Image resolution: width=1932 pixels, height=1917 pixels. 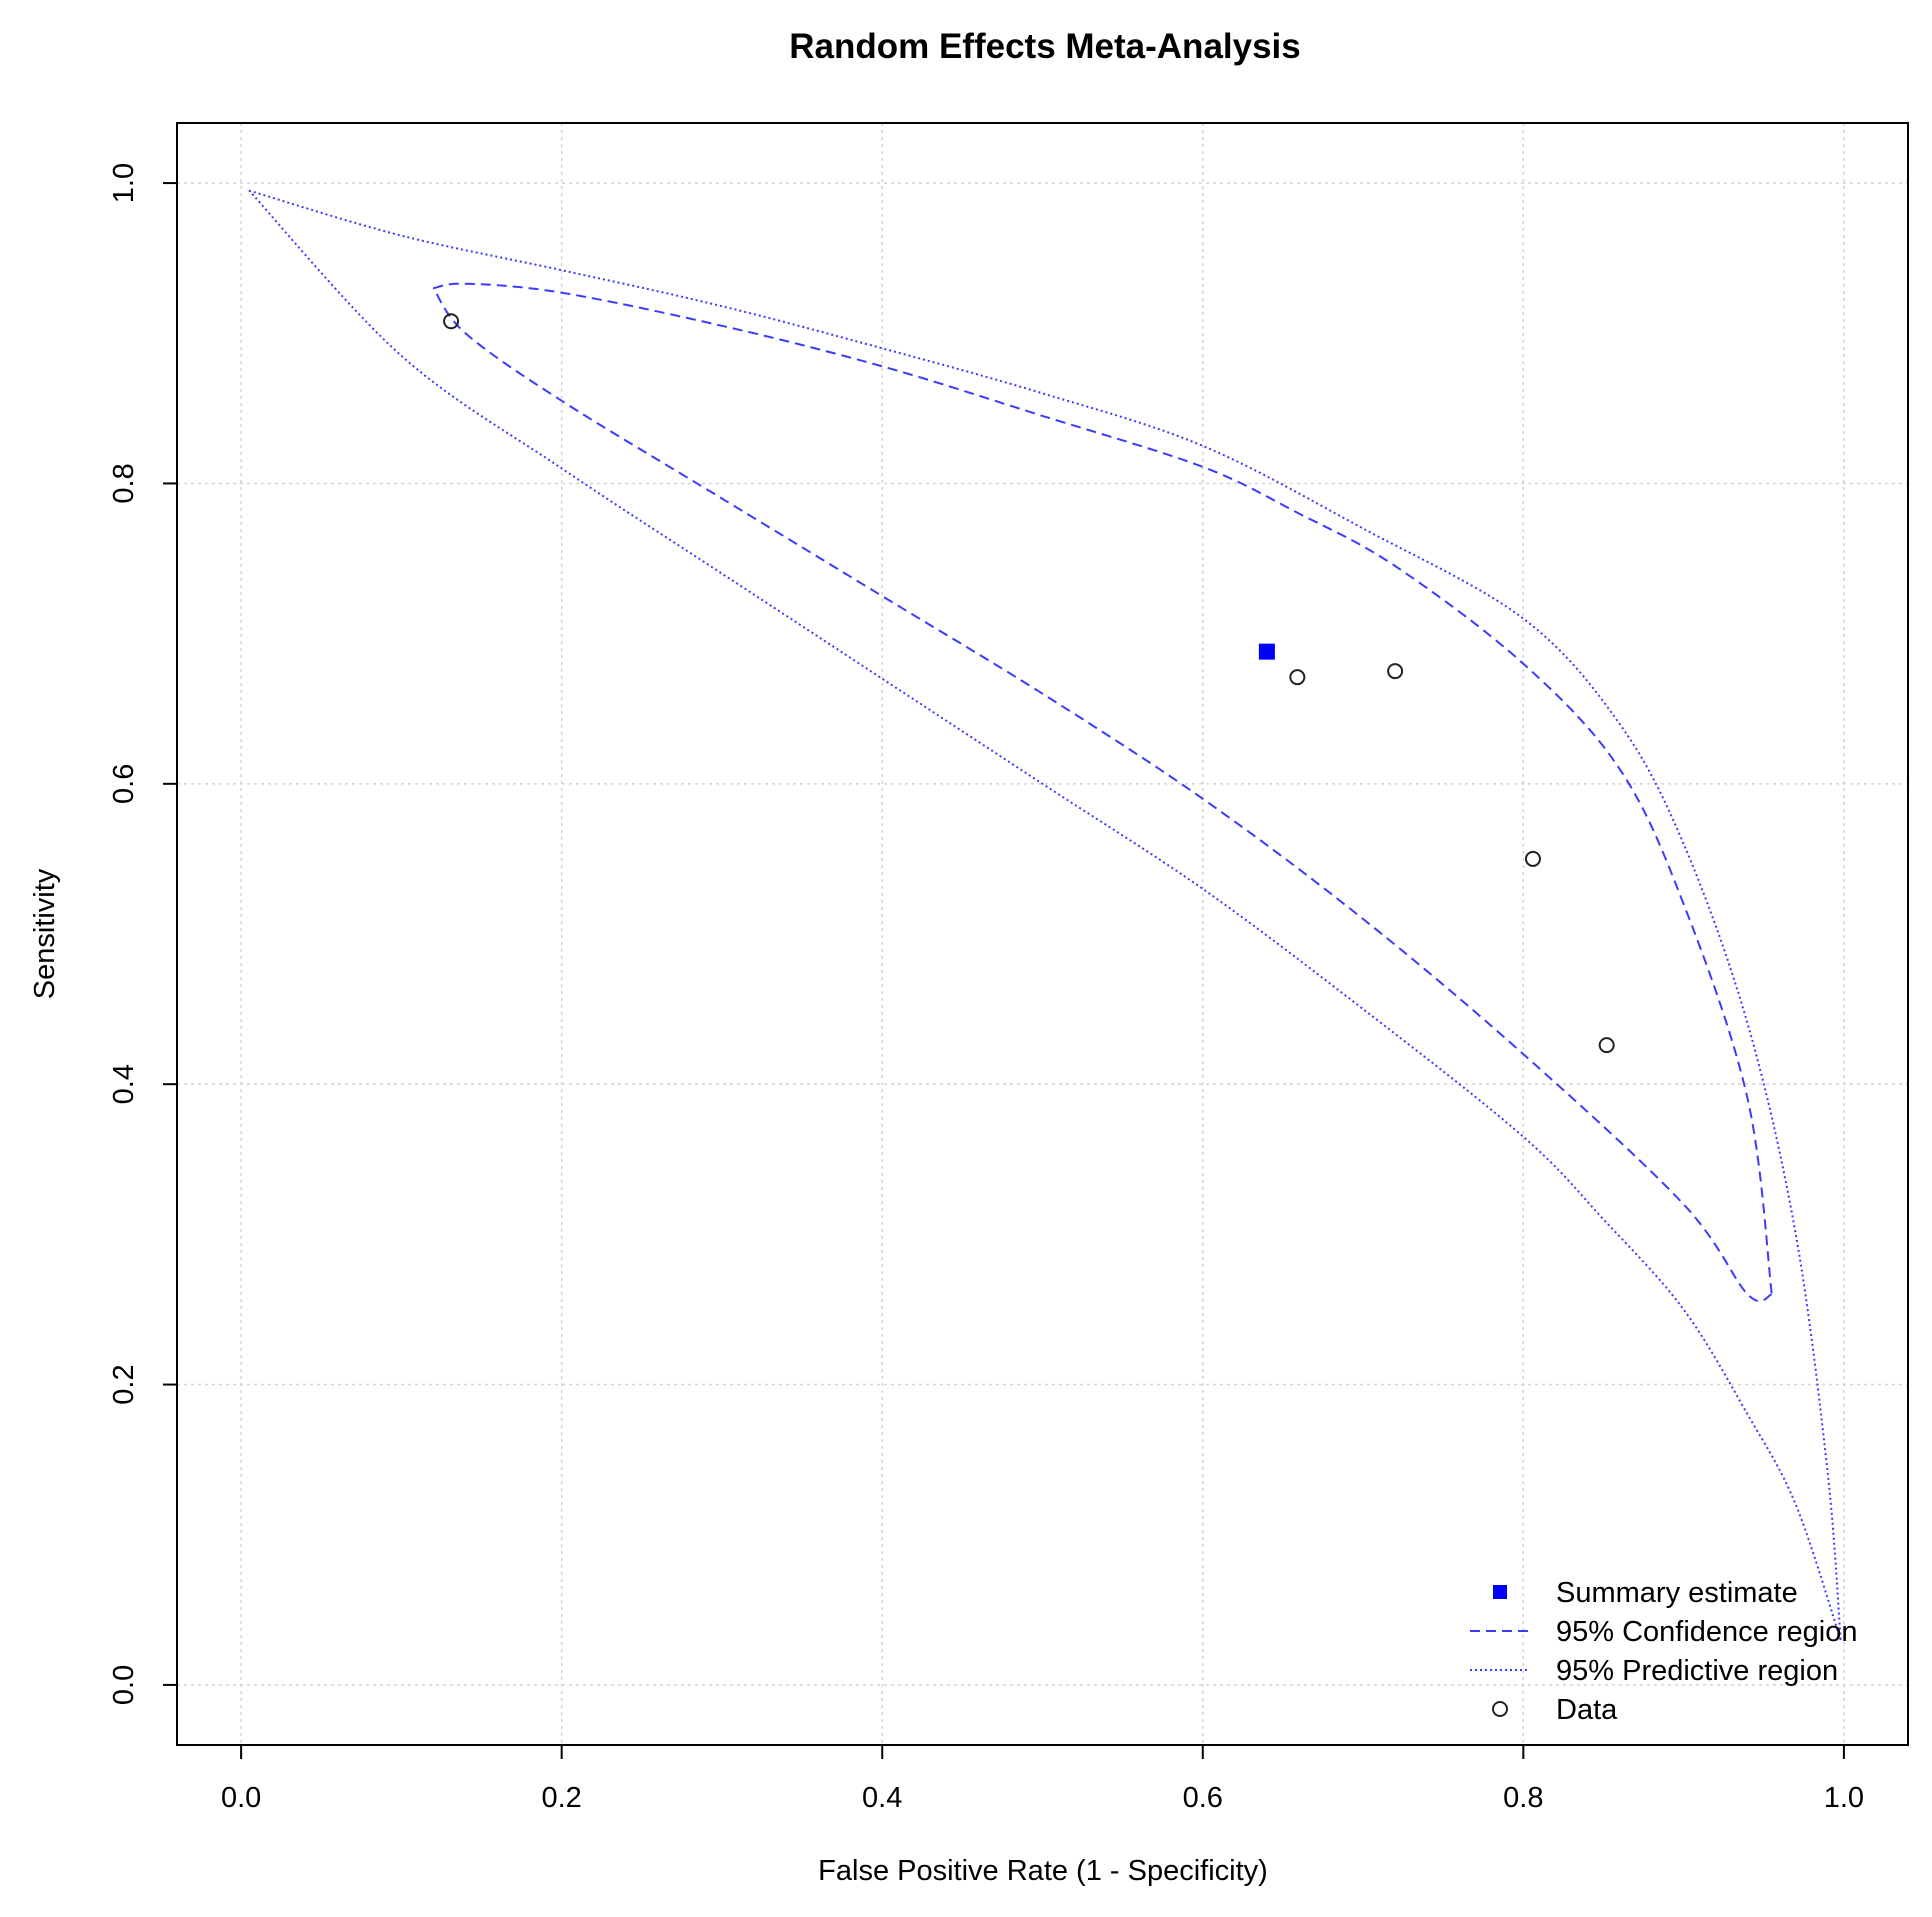 I want to click on legend-symbol-data, so click(x=1500, y=1709).